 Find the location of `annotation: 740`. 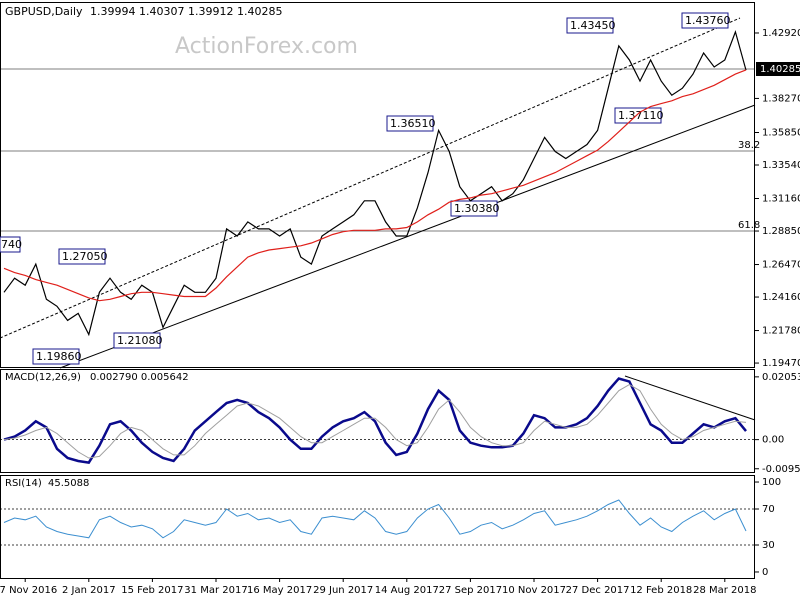

annotation: 740 is located at coordinates (11, 244).